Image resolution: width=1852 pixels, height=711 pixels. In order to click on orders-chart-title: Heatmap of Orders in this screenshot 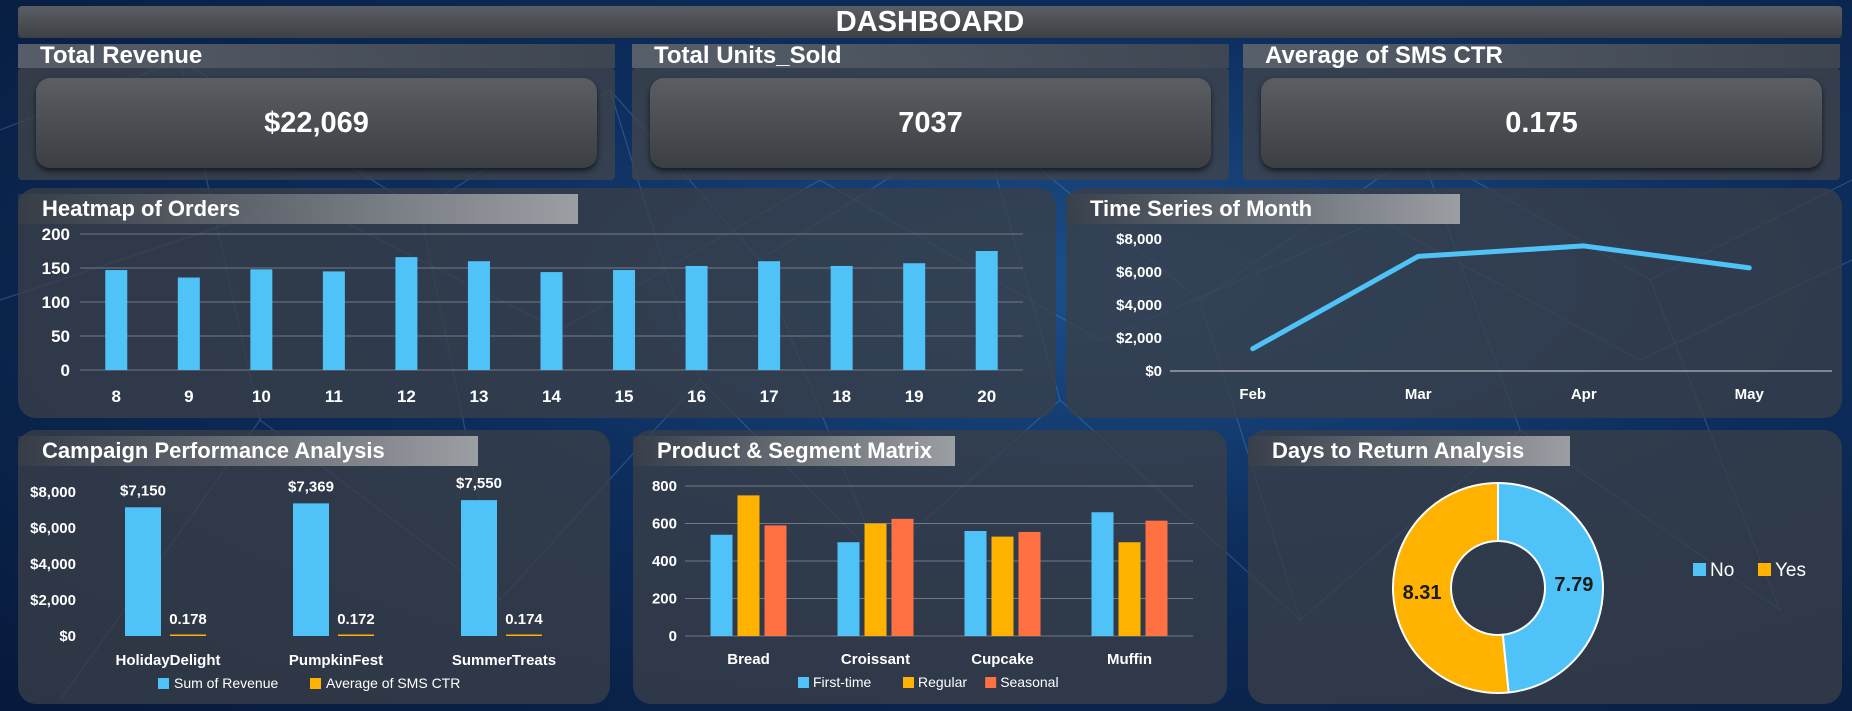, I will do `click(298, 209)`.